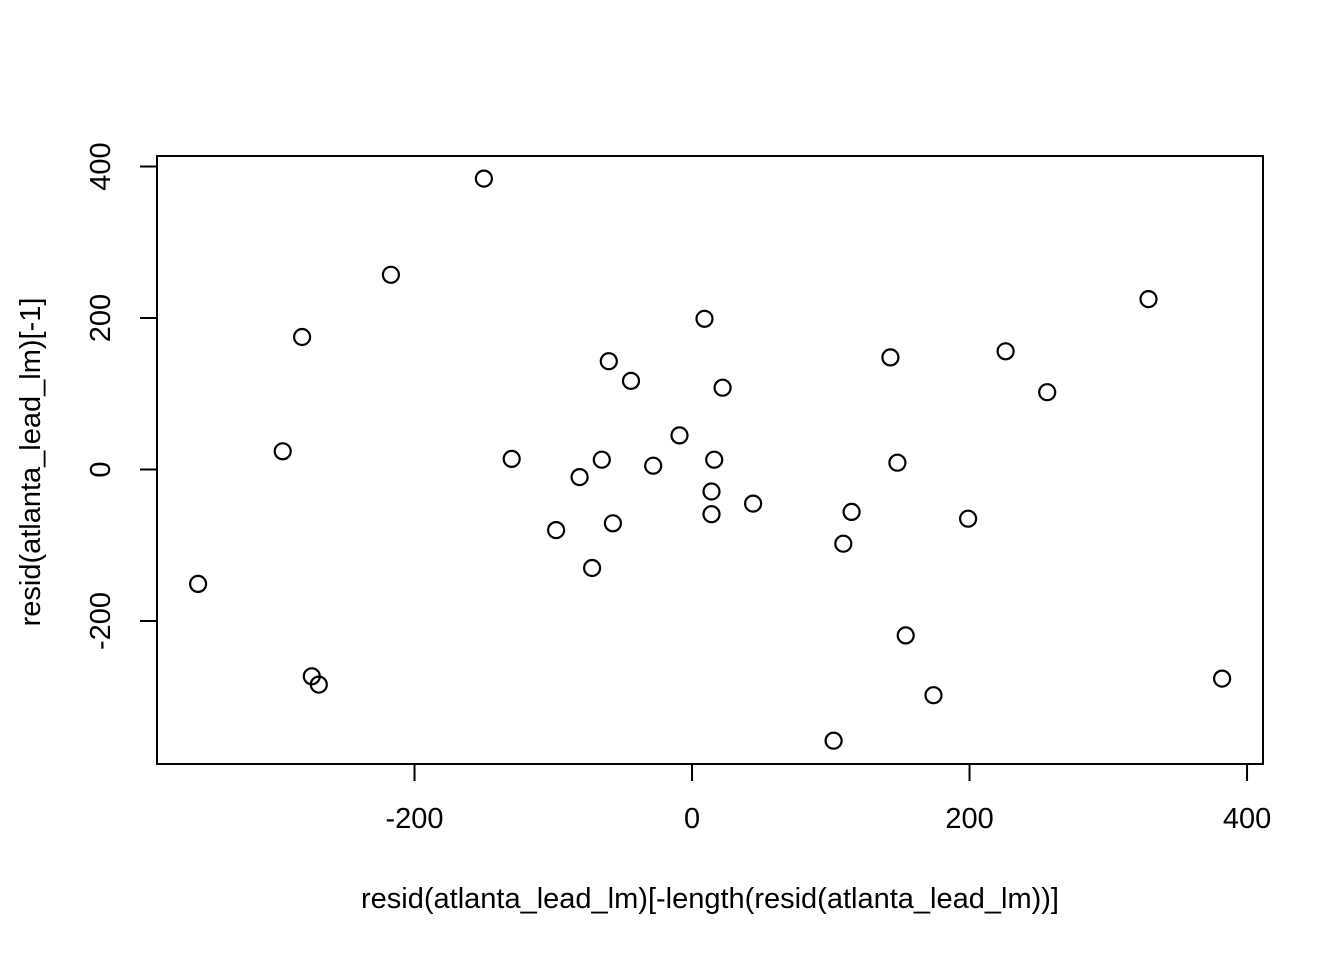 The height and width of the screenshot is (960, 1344). Describe the element at coordinates (1247, 819) in the screenshot. I see `x-tick-label: 400` at that location.